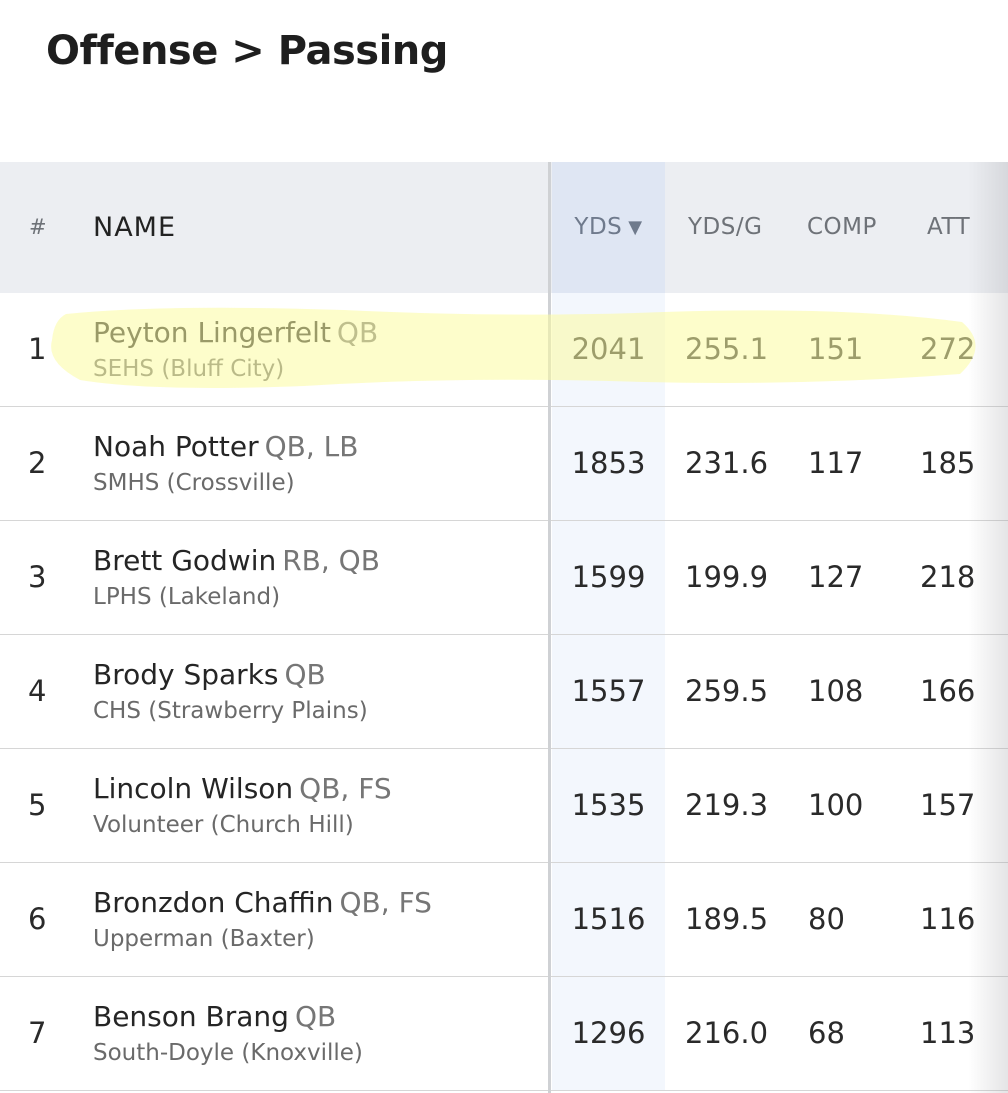 This screenshot has width=1008, height=1093. What do you see at coordinates (836, 349) in the screenshot?
I see `comp-cell: 151` at bounding box center [836, 349].